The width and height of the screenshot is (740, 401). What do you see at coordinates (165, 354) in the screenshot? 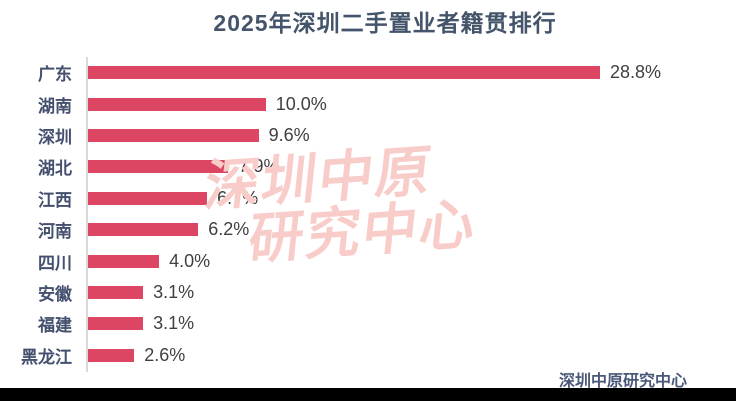
I see `value-label: 2.6%` at bounding box center [165, 354].